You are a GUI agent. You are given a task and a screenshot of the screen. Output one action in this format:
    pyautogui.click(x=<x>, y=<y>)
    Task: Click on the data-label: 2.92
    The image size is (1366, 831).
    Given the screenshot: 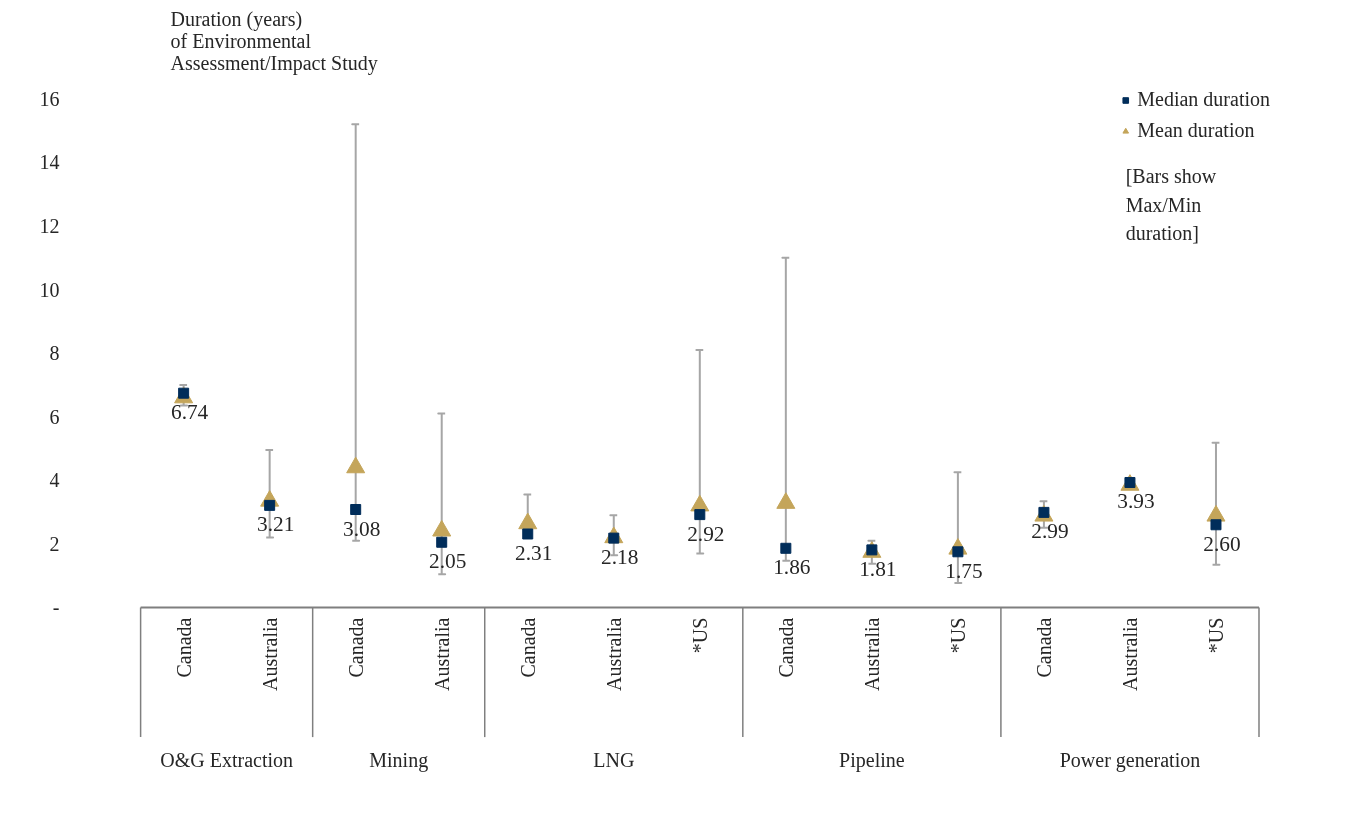 What is the action you would take?
    pyautogui.click(x=706, y=533)
    